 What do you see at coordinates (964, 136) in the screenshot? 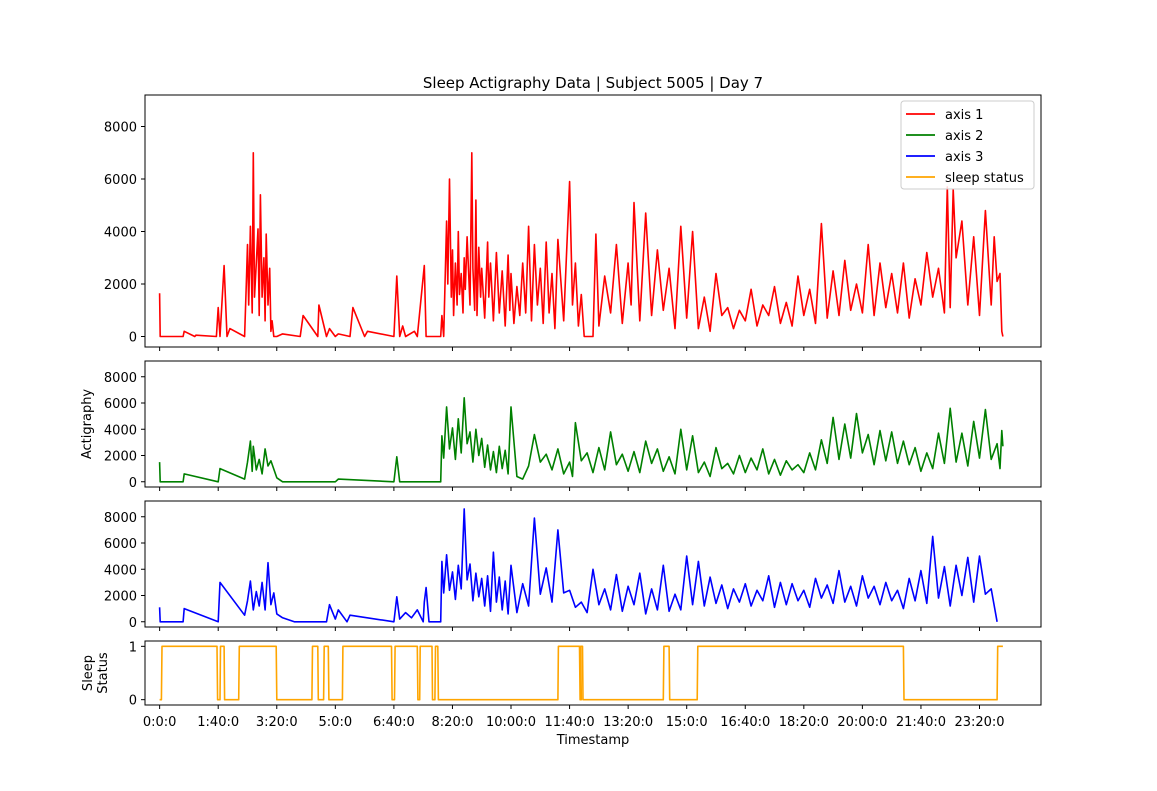
I see `legend-entry: axis 2` at bounding box center [964, 136].